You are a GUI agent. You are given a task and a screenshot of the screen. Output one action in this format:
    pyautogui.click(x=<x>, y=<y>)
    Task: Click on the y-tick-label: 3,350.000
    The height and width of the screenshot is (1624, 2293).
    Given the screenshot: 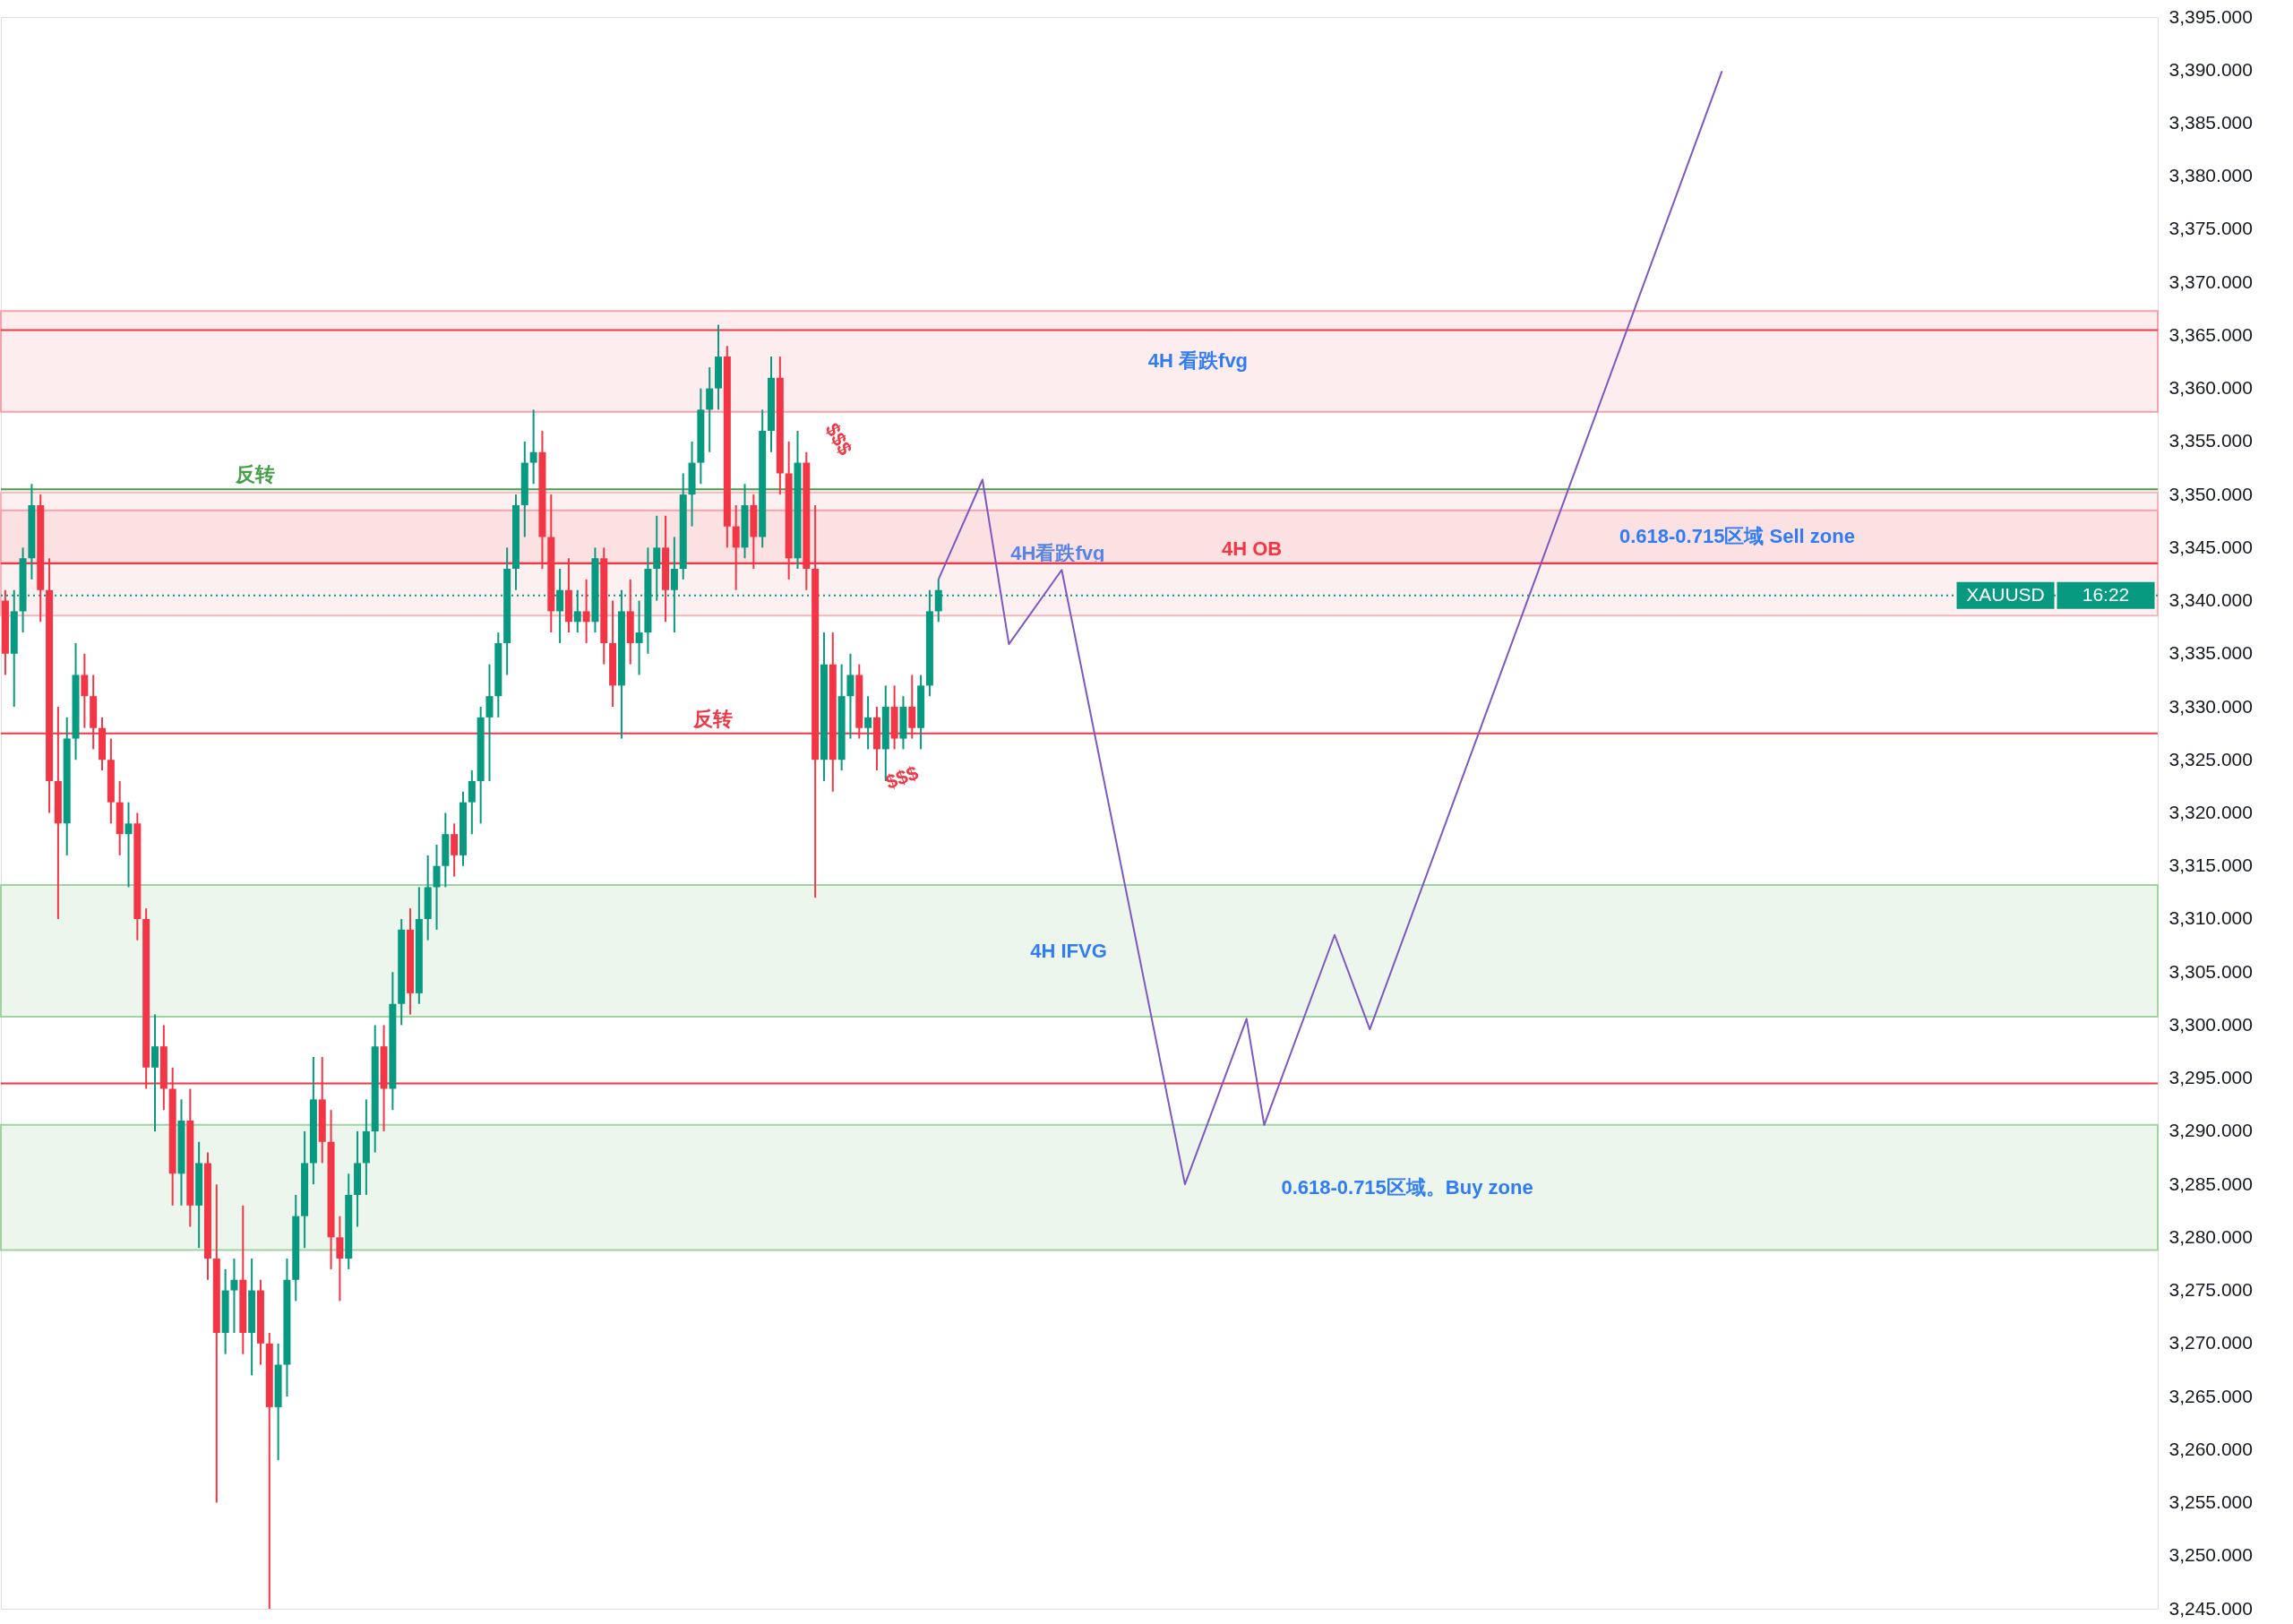 What is the action you would take?
    pyautogui.click(x=2210, y=493)
    